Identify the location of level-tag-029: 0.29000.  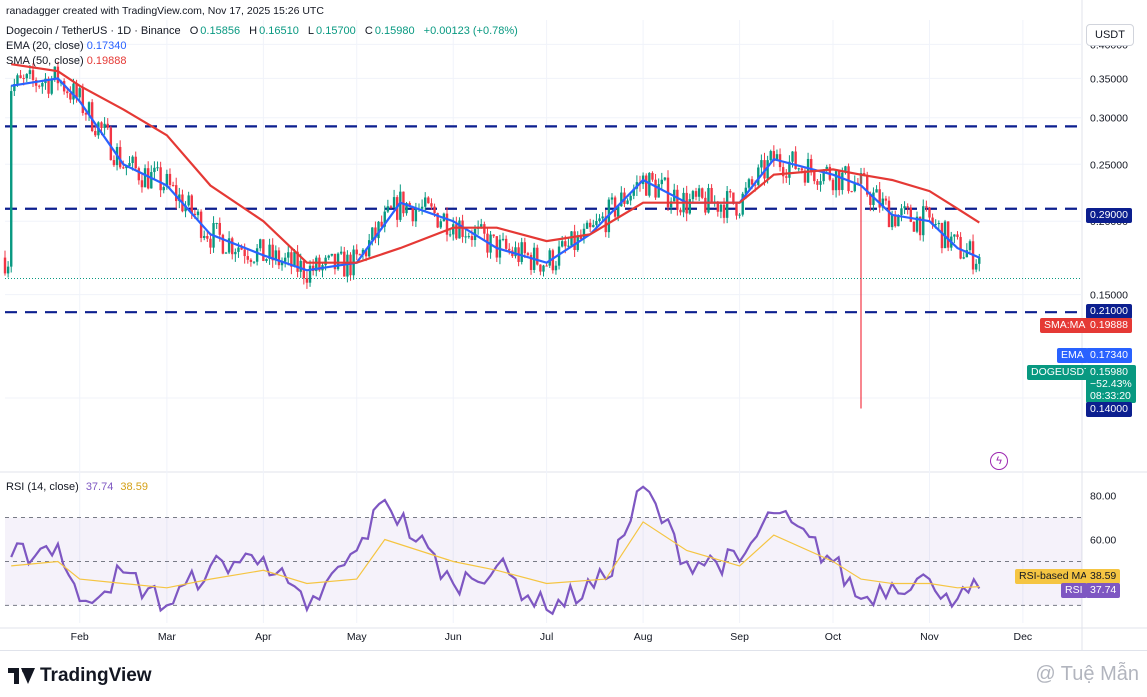
(1109, 215).